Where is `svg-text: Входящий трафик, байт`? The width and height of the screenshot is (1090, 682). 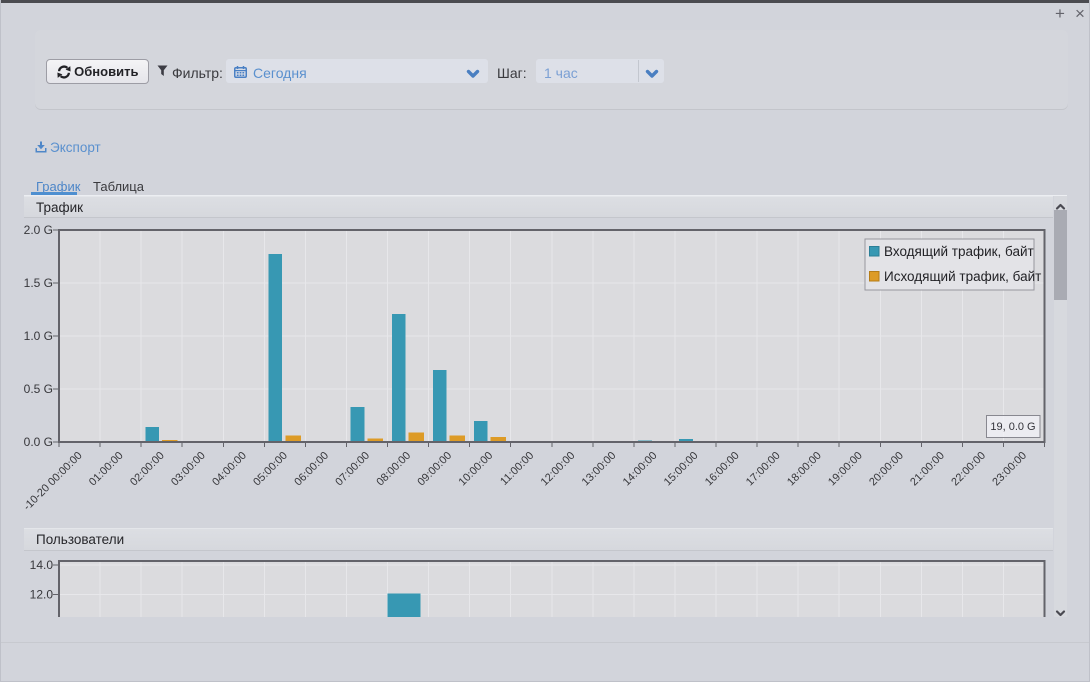 svg-text: Входящий трафик, байт is located at coordinates (959, 251).